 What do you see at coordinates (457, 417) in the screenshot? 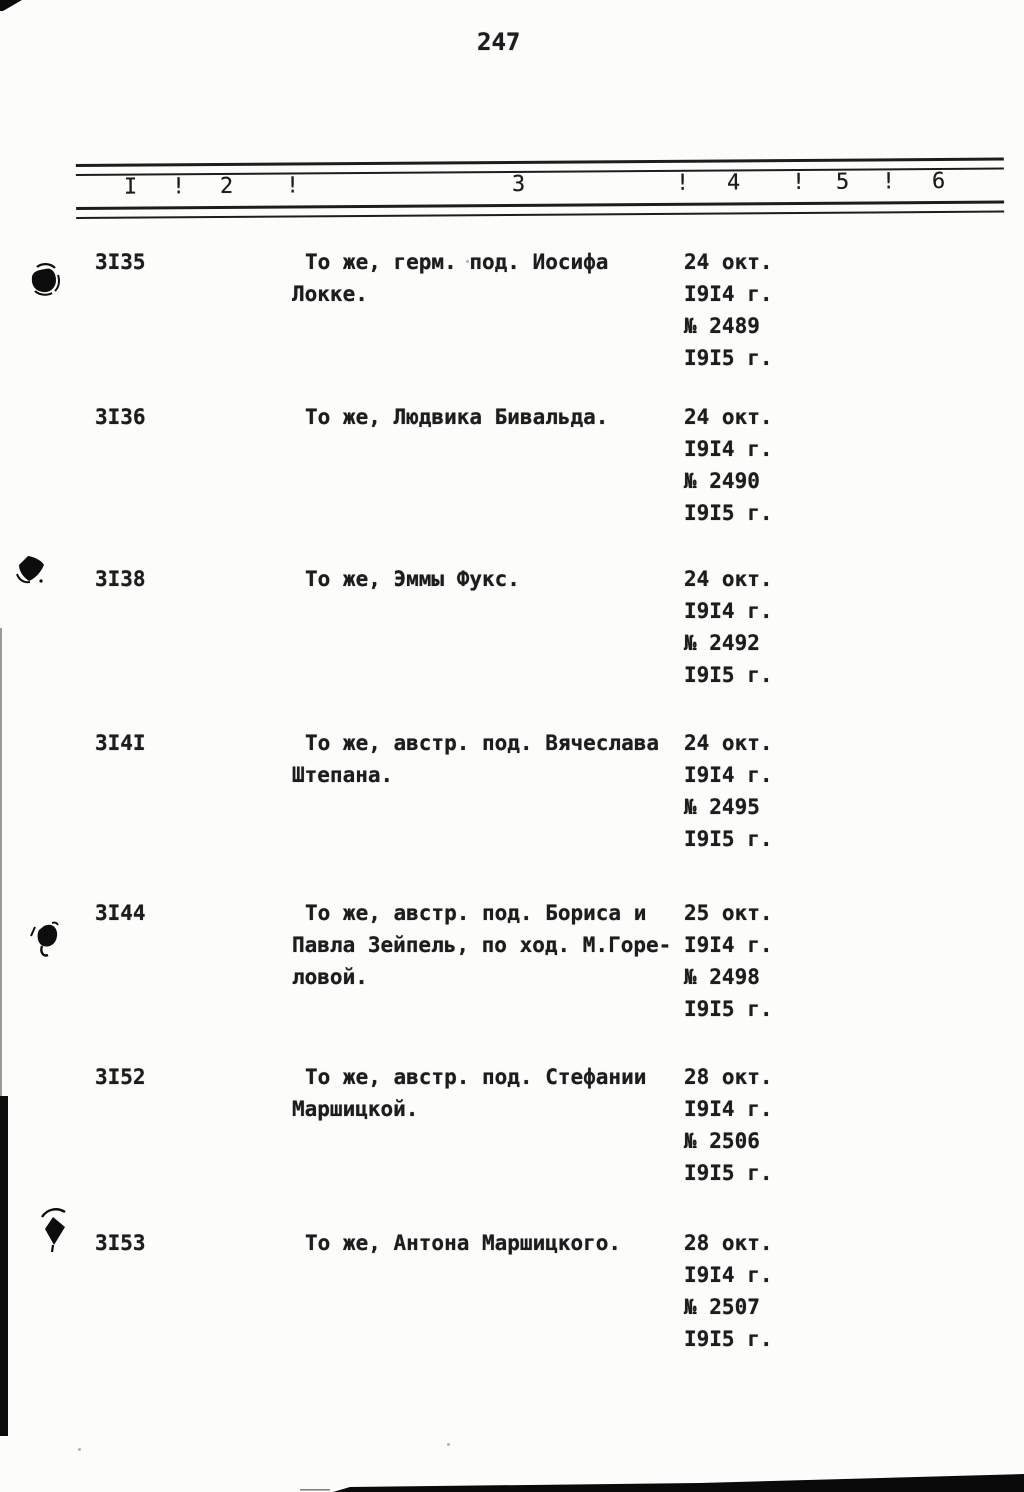
I see `description-line: То же, Людвика Бивальда.` at bounding box center [457, 417].